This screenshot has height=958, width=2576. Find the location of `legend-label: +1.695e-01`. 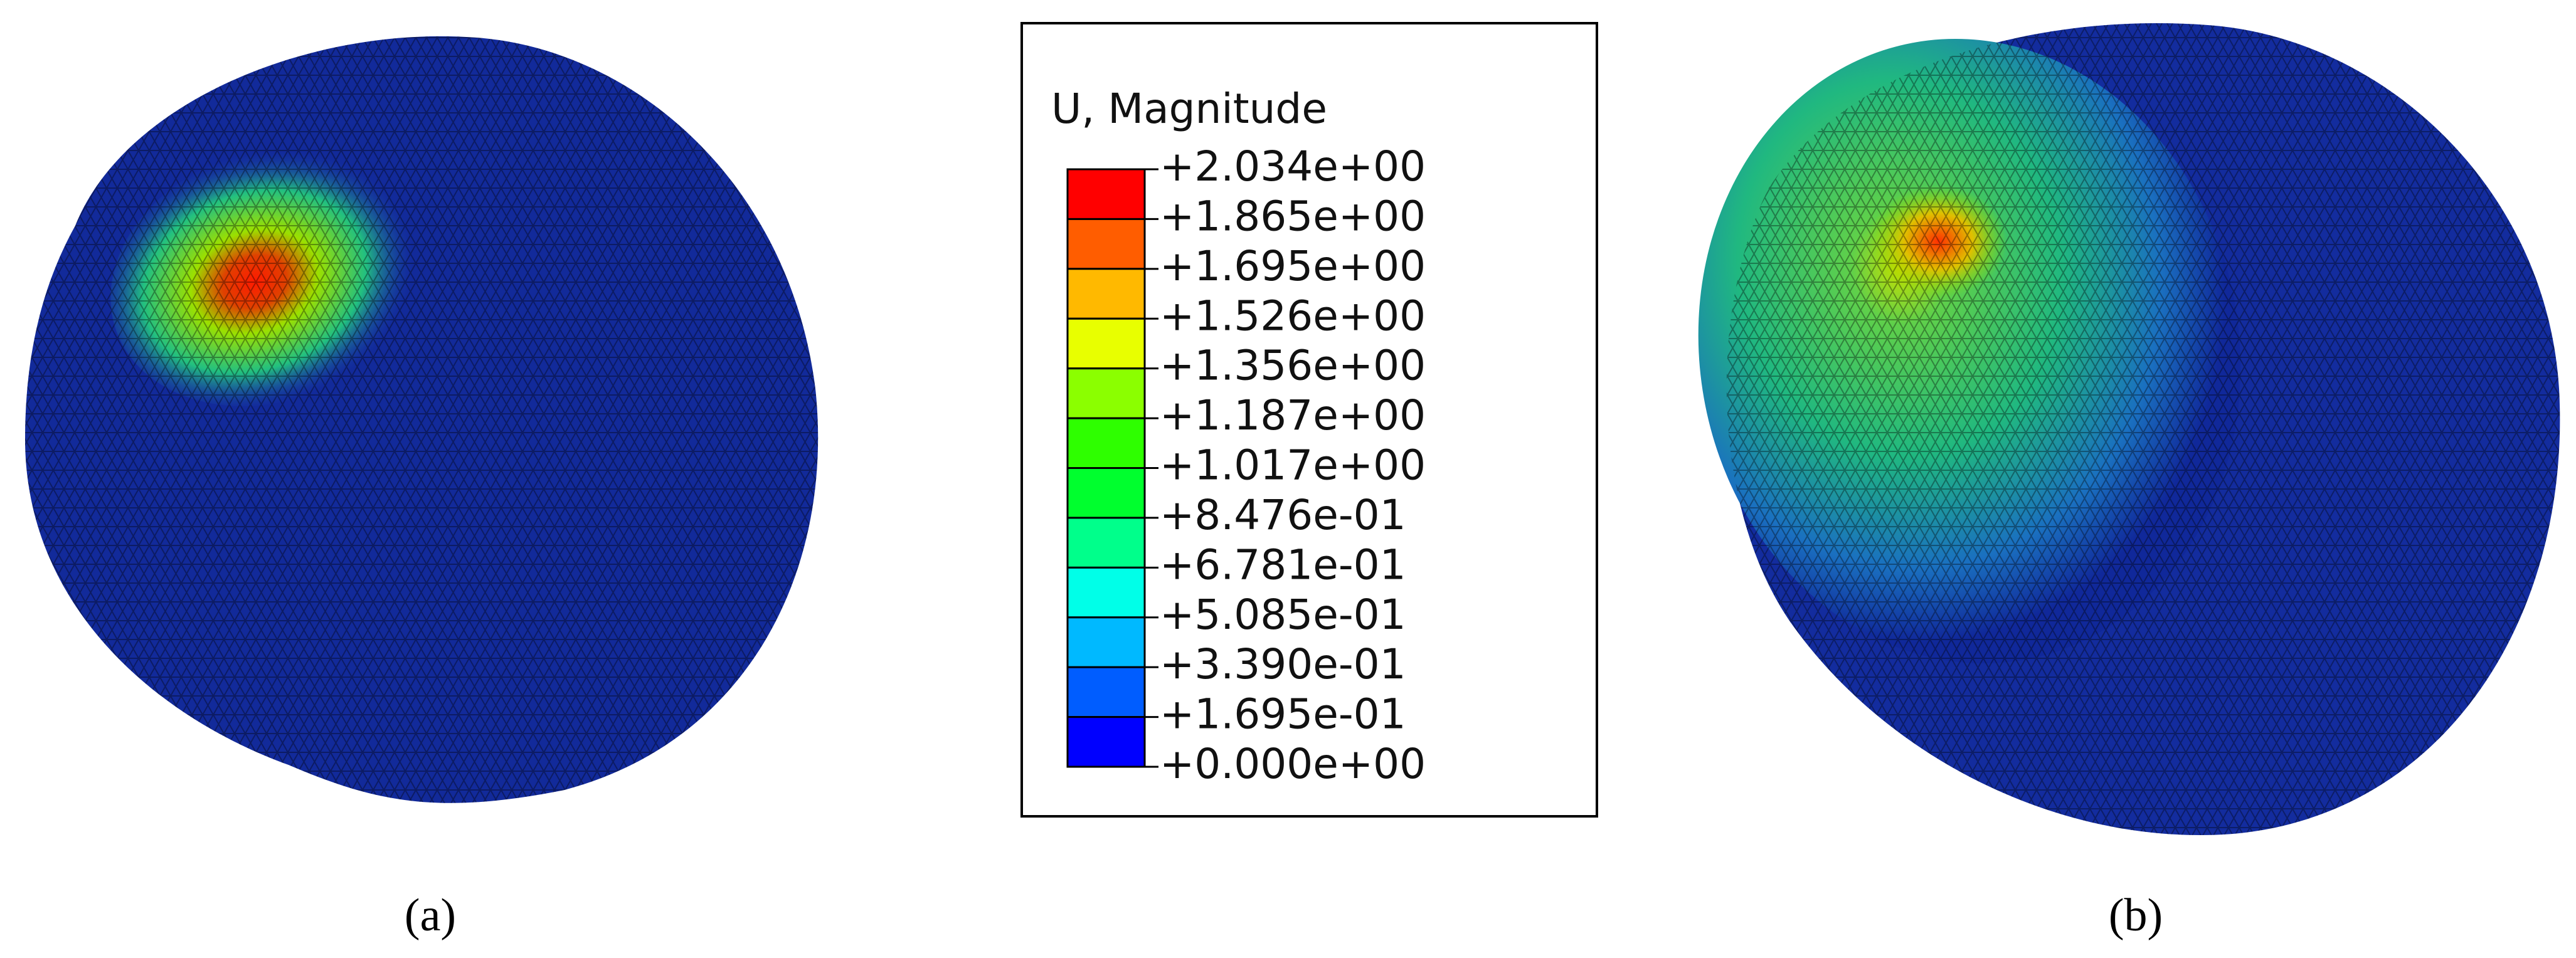

legend-label: +1.695e-01 is located at coordinates (1283, 714).